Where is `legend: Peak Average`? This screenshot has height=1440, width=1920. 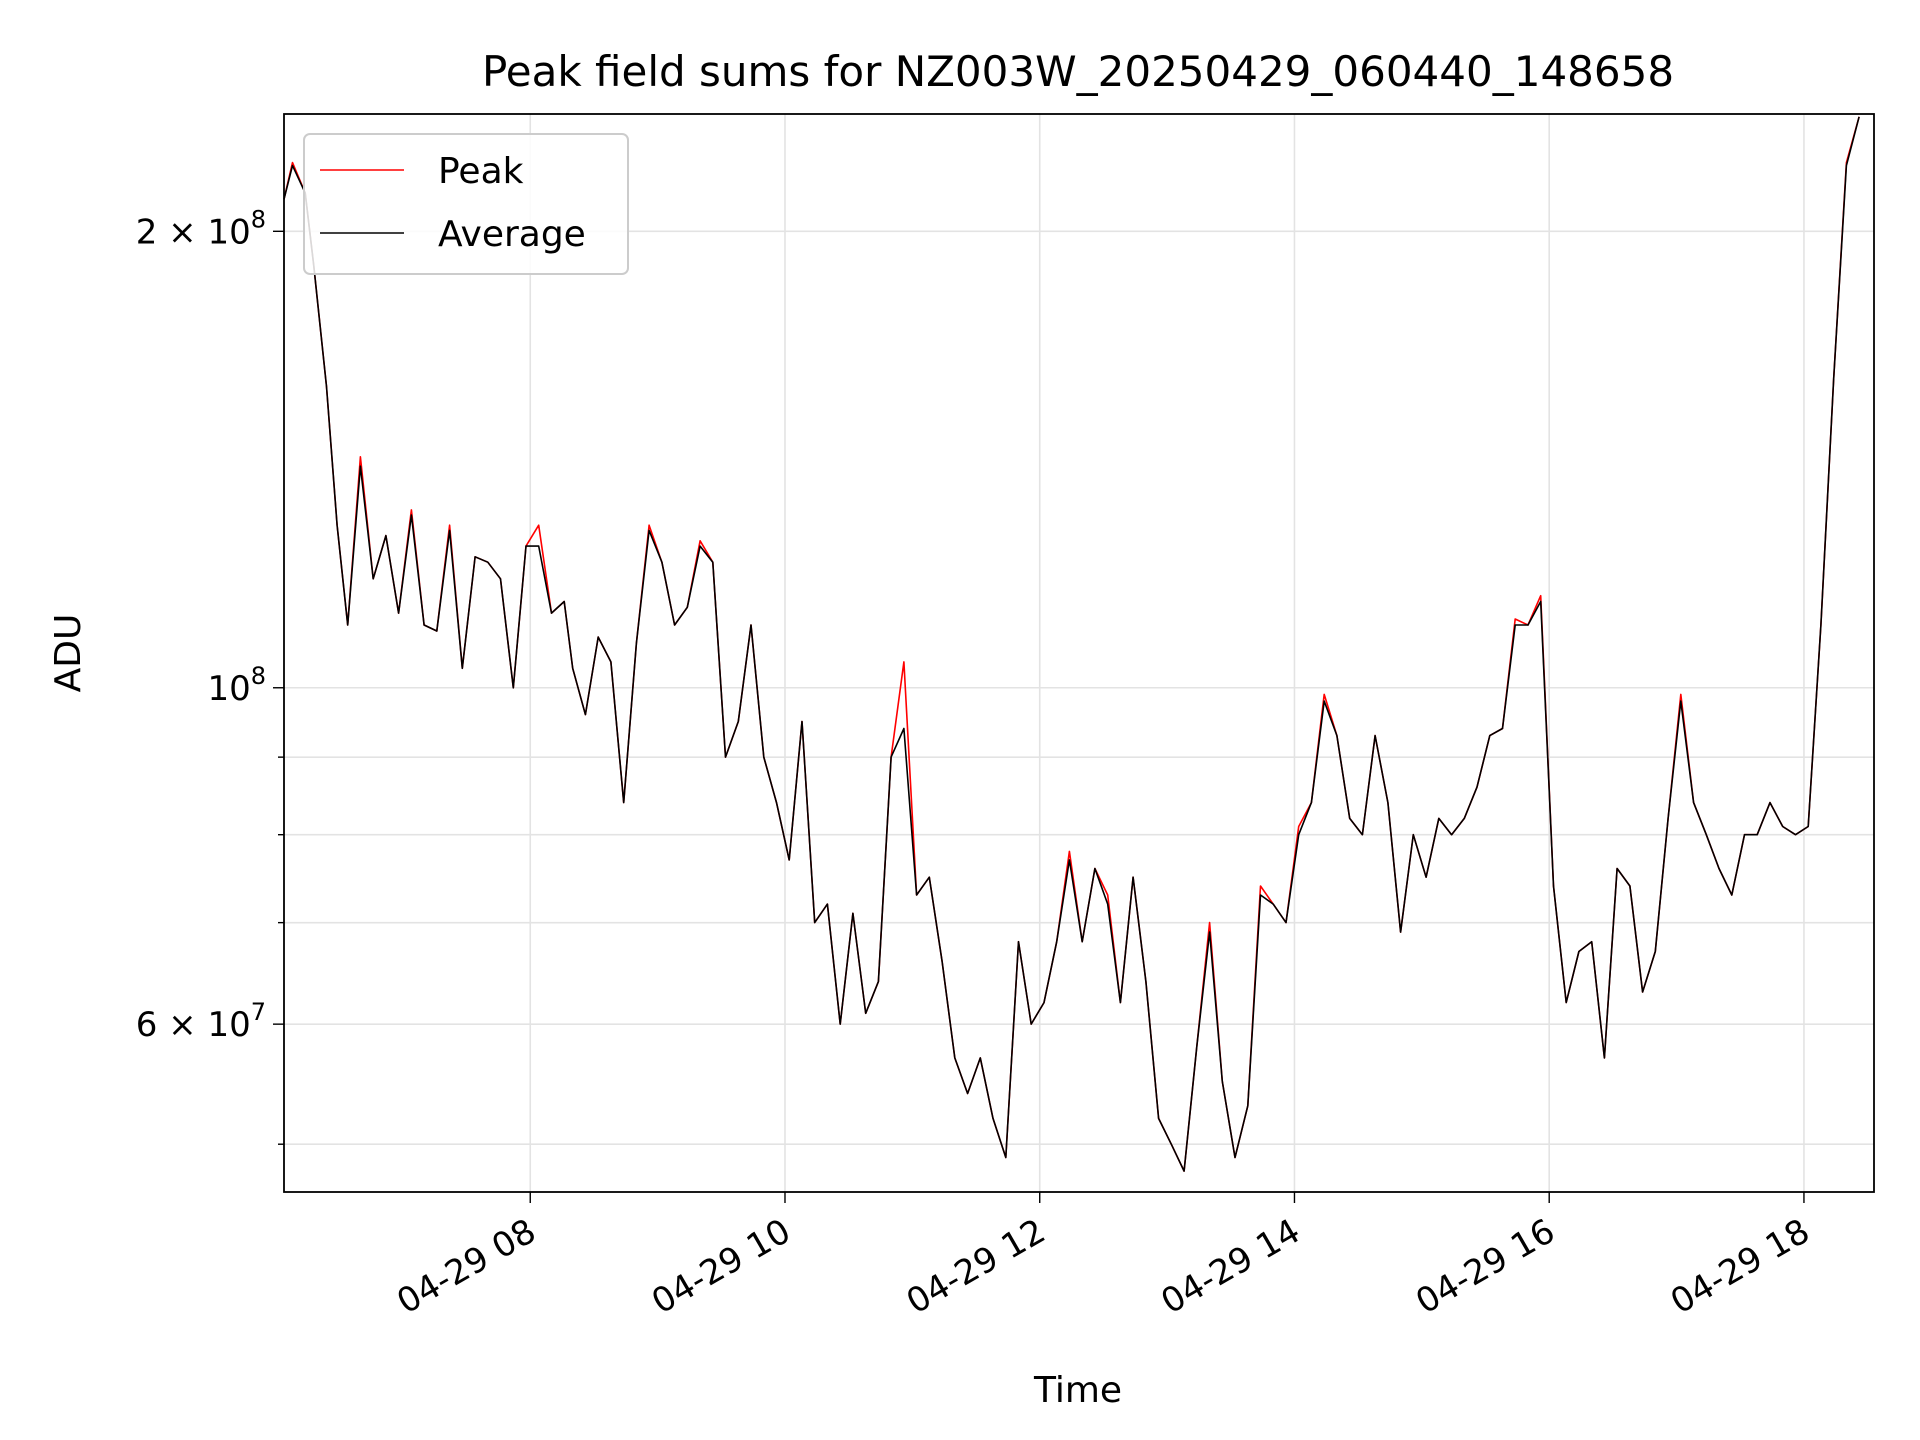
legend: Peak Average is located at coordinates (466, 204).